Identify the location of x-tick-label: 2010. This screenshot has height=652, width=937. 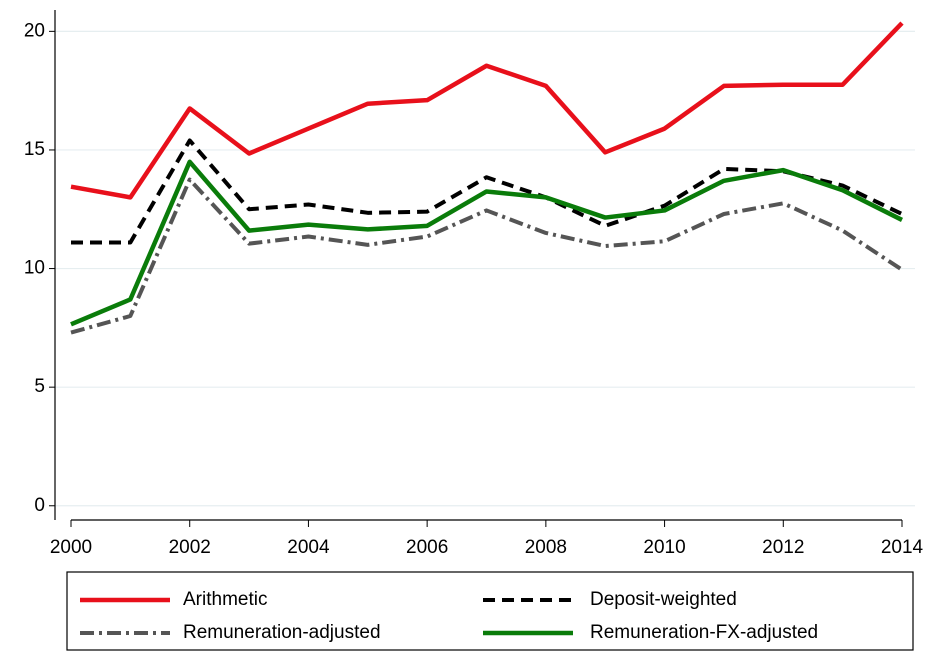
(664, 547).